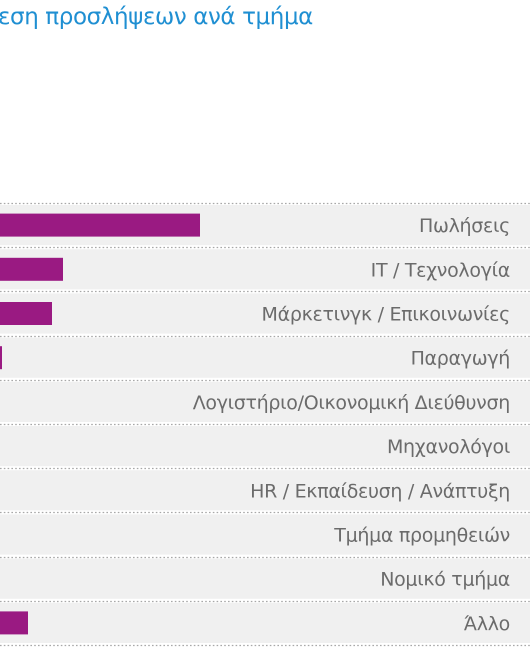 The width and height of the screenshot is (530, 649). I want to click on category-label: Άλλο, so click(487, 624).